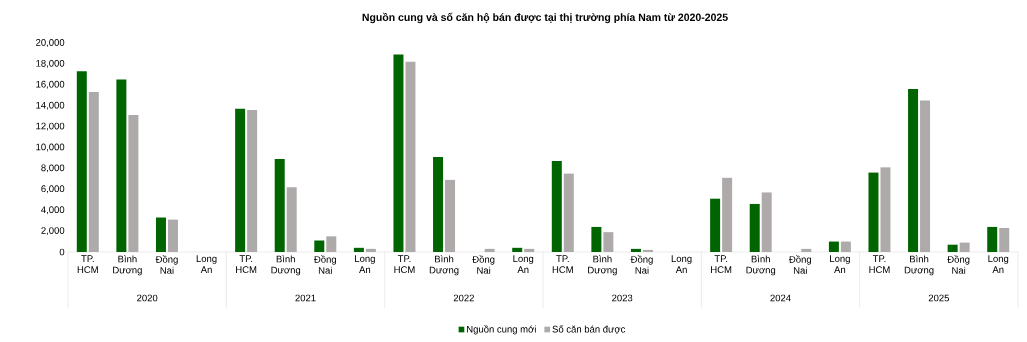 This screenshot has width=1027, height=342. What do you see at coordinates (545, 18) in the screenshot?
I see `chart-title: Nguồn cung và số căn hộ bán được tại thị trường phía Nam từ 2020-2025` at bounding box center [545, 18].